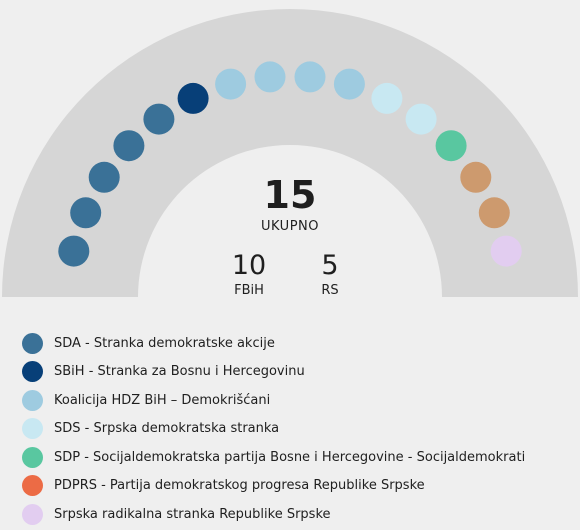 This screenshot has height=530, width=580. Describe the element at coordinates (289, 226) in the screenshot. I see `total-seats-label: UKUPNO` at that location.